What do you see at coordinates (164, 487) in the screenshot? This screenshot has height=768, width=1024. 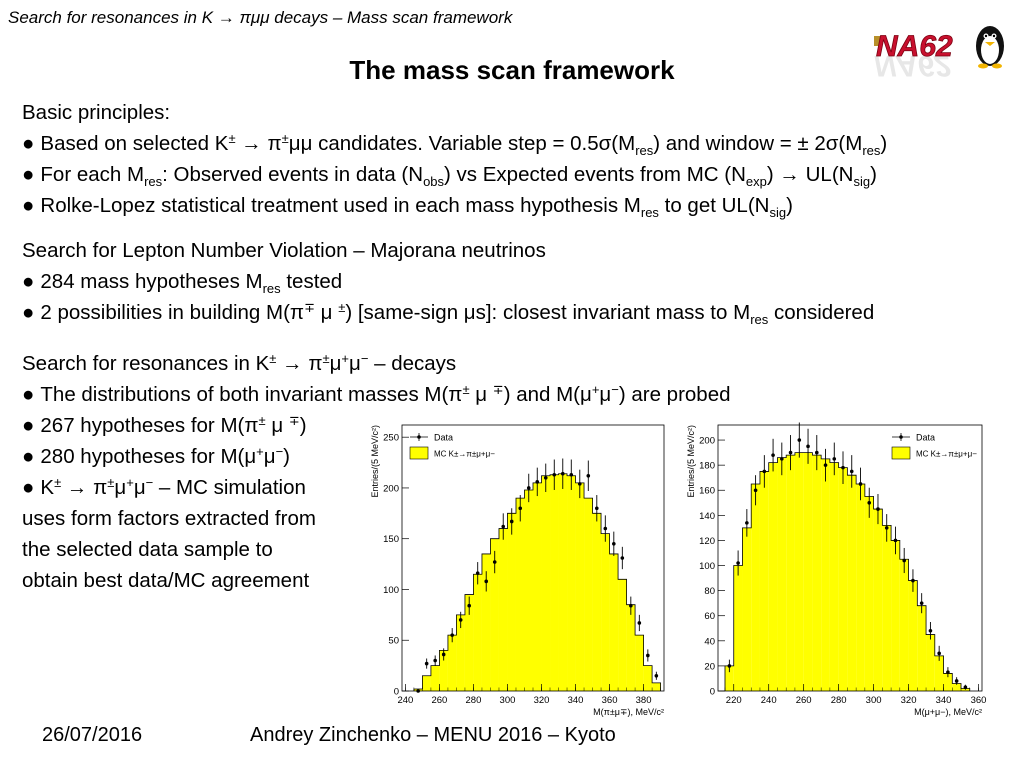 I see `res-bullet-4: ● K± → π±μ+μ− – MC simulation` at bounding box center [164, 487].